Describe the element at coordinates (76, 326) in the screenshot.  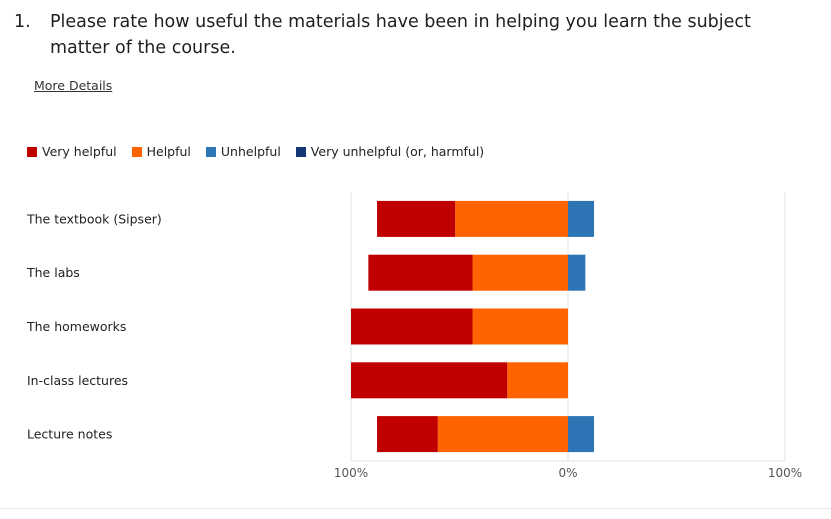
I see `category-label: The homeworks` at that location.